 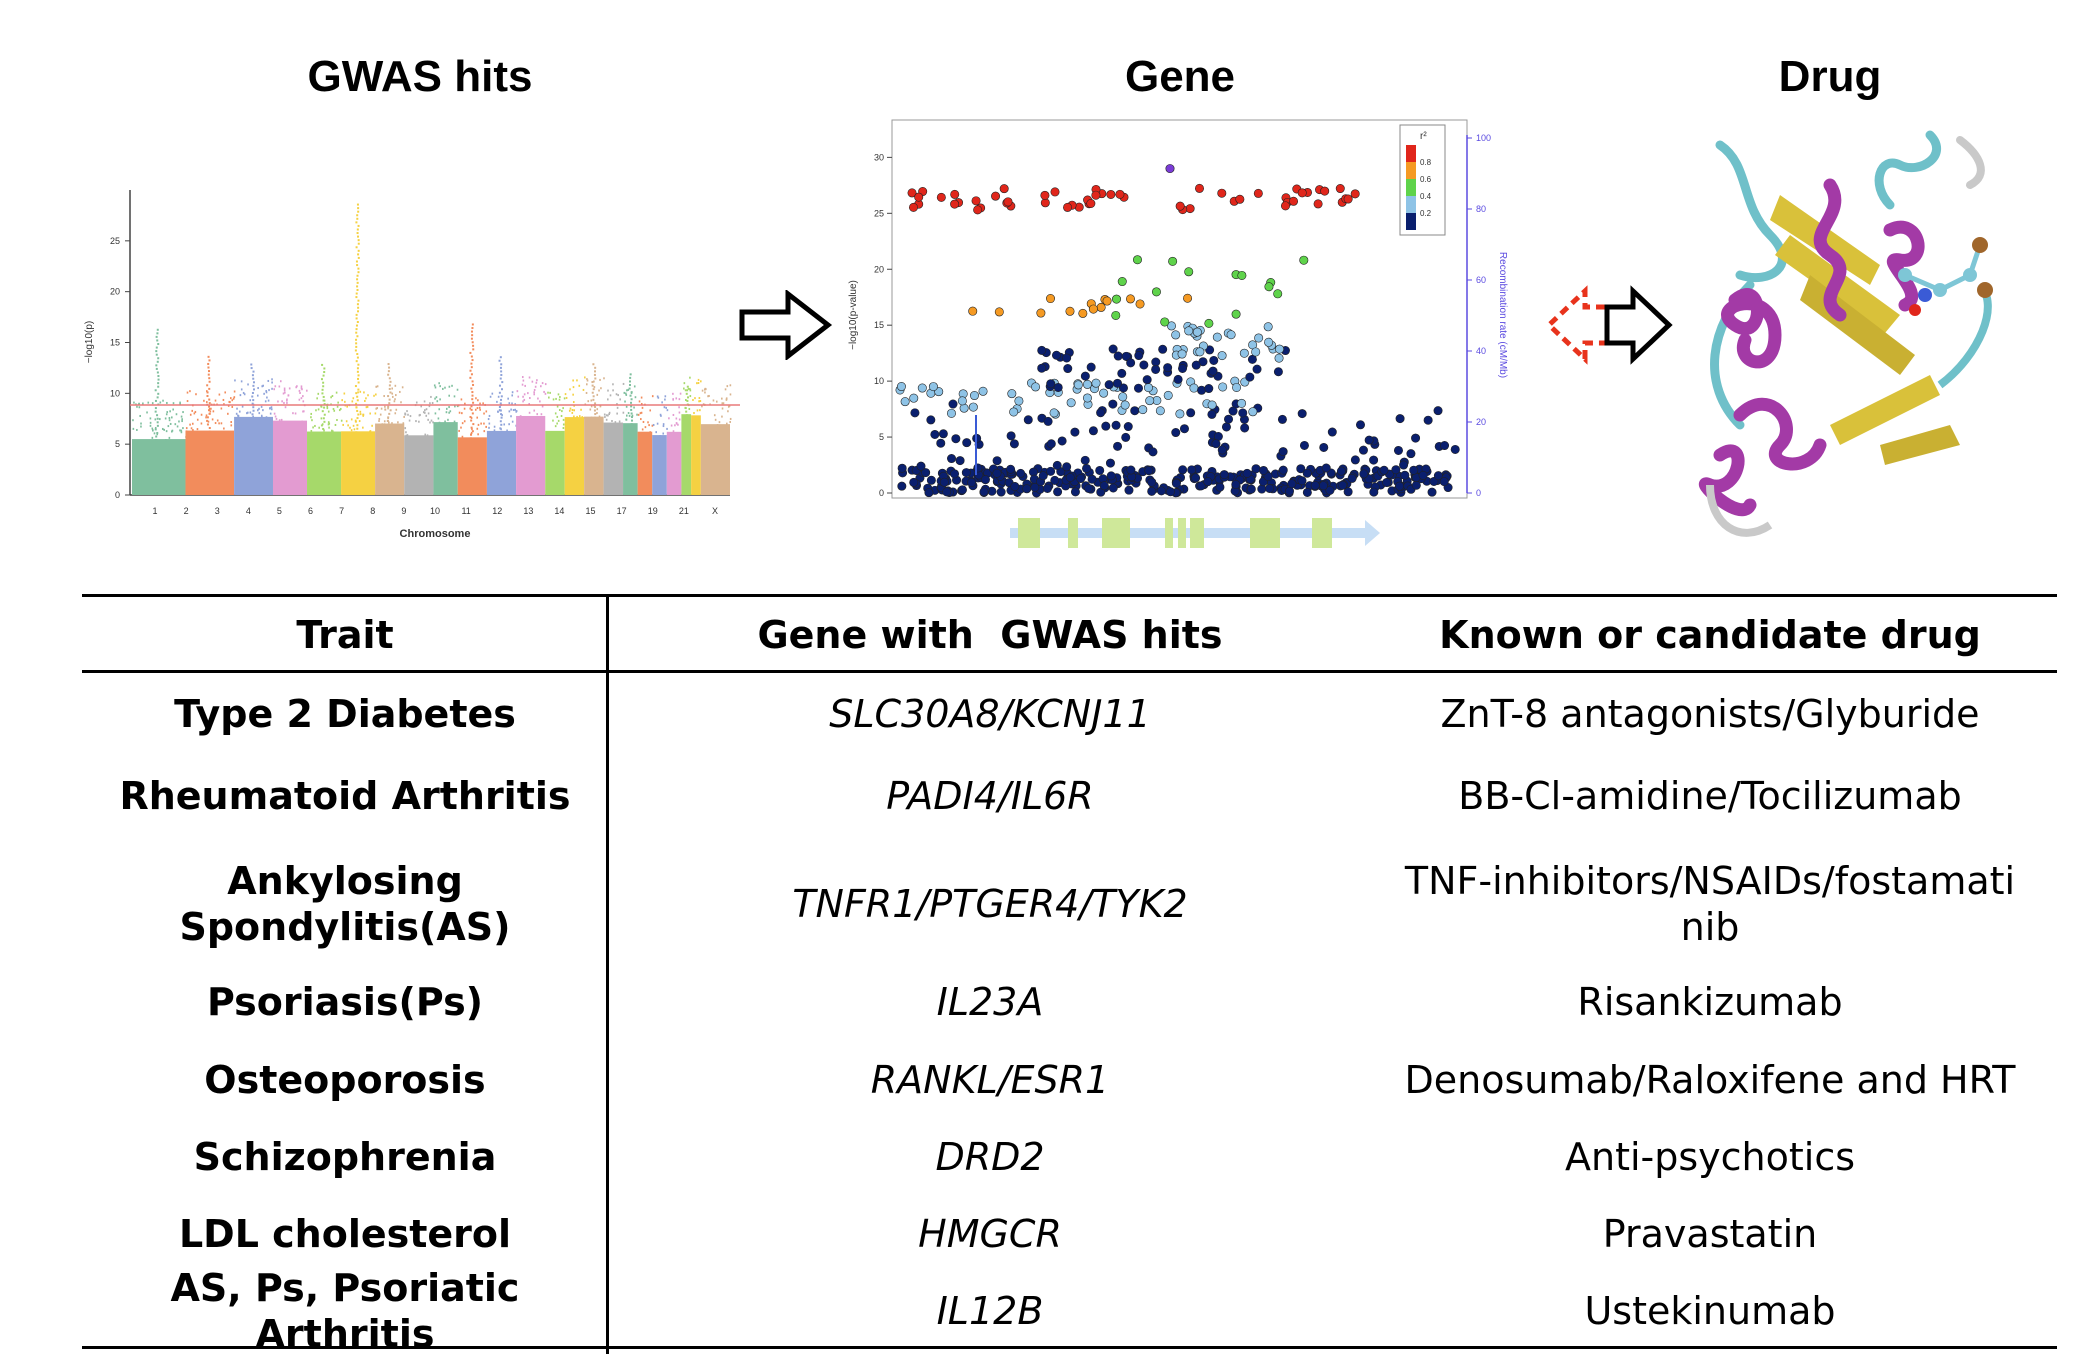 What do you see at coordinates (420, 76) in the screenshot?
I see `gwas-panel-title: GWAS hits` at bounding box center [420, 76].